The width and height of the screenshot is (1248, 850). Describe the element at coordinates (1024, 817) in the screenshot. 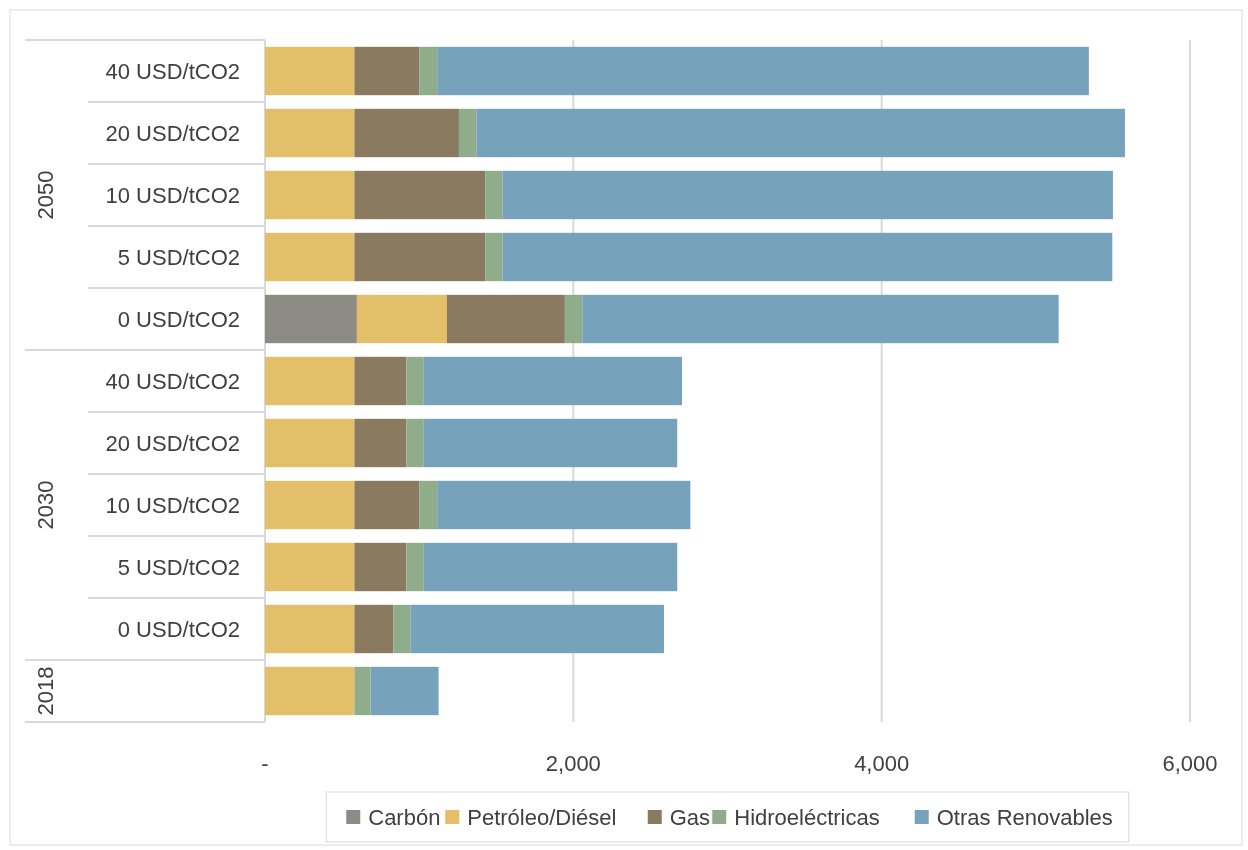

I see `legend-label: Otras Renovables` at that location.